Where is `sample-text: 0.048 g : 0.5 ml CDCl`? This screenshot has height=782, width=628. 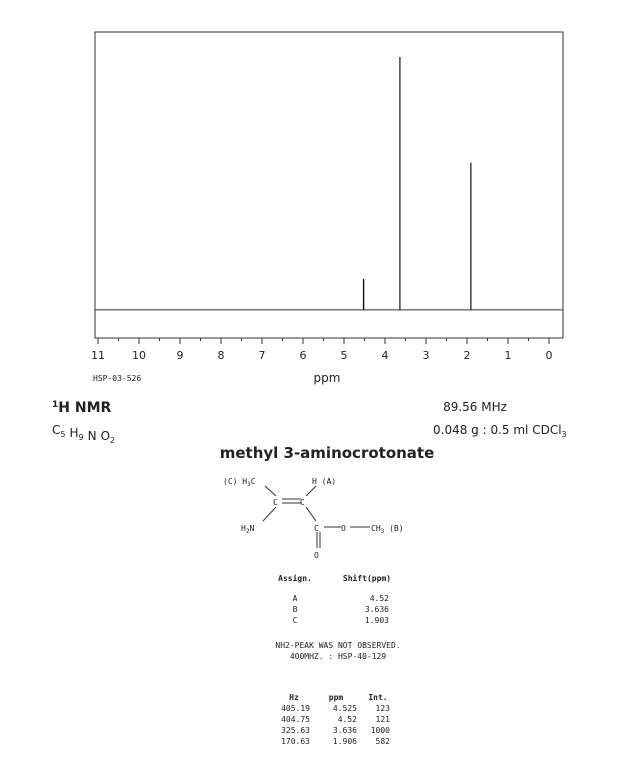 sample-text: 0.048 g : 0.5 ml CDCl is located at coordinates (497, 430).